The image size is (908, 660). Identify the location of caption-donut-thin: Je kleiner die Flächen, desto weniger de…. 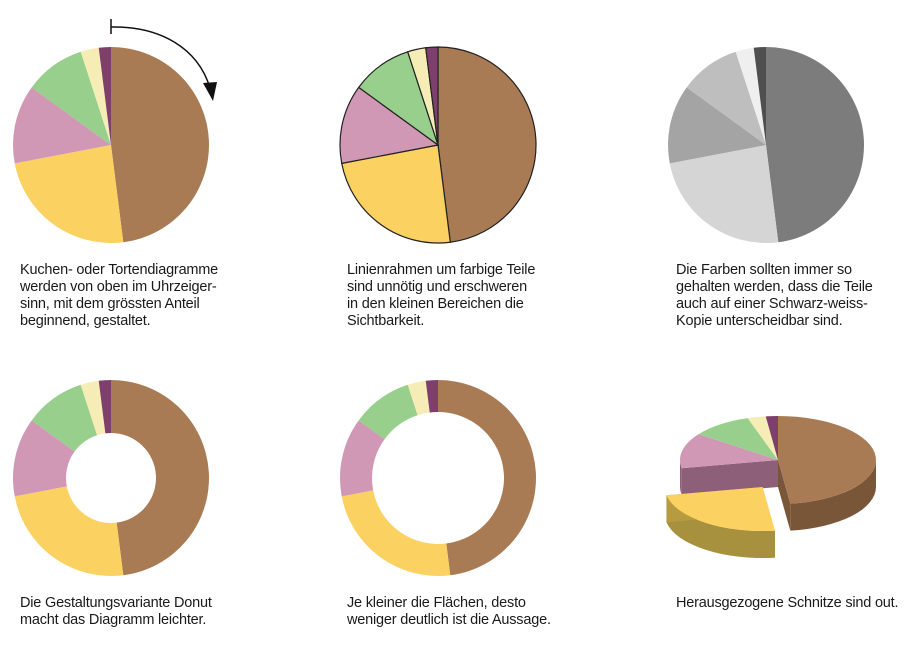
(449, 612).